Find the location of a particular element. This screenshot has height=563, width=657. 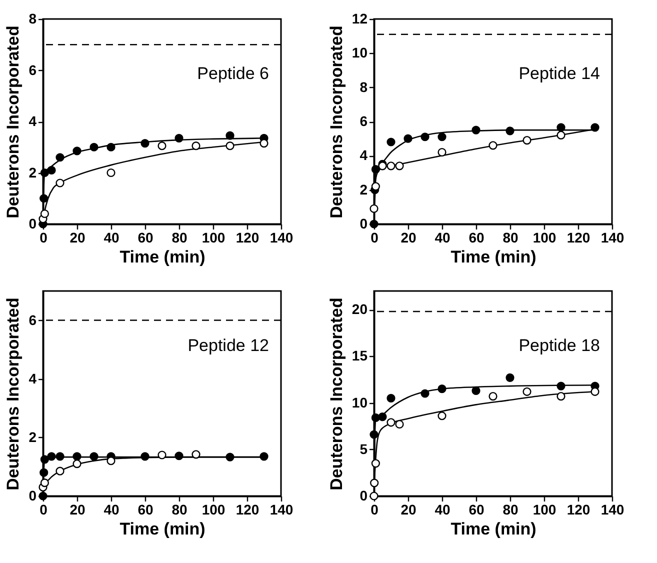

y-tick-label: 5 is located at coordinates (364, 448).